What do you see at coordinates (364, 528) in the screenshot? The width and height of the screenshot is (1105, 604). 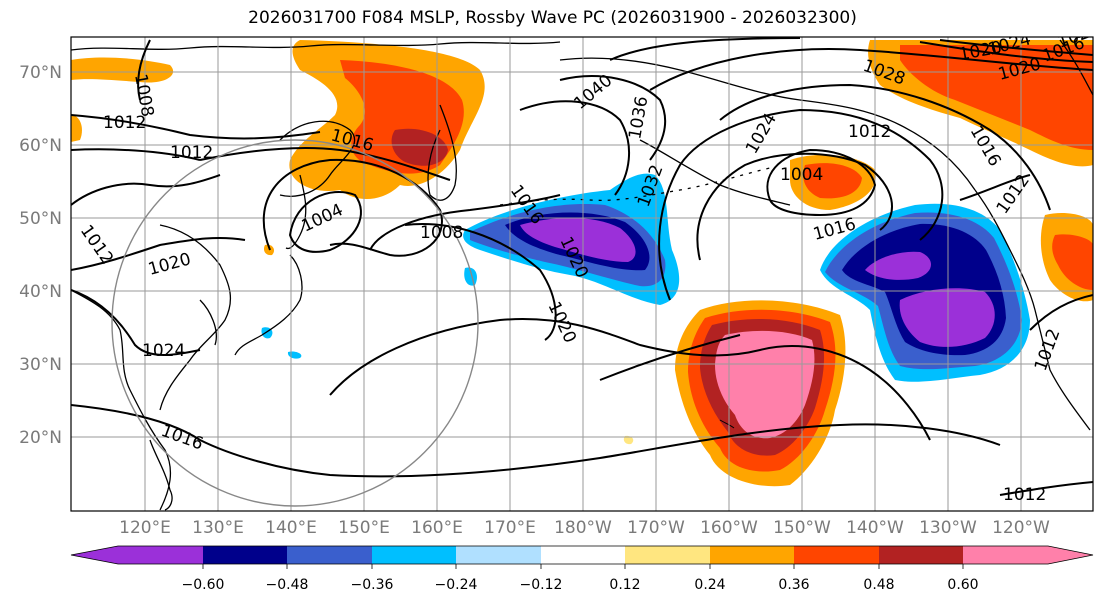 I see `lon-label: 150°E` at bounding box center [364, 528].